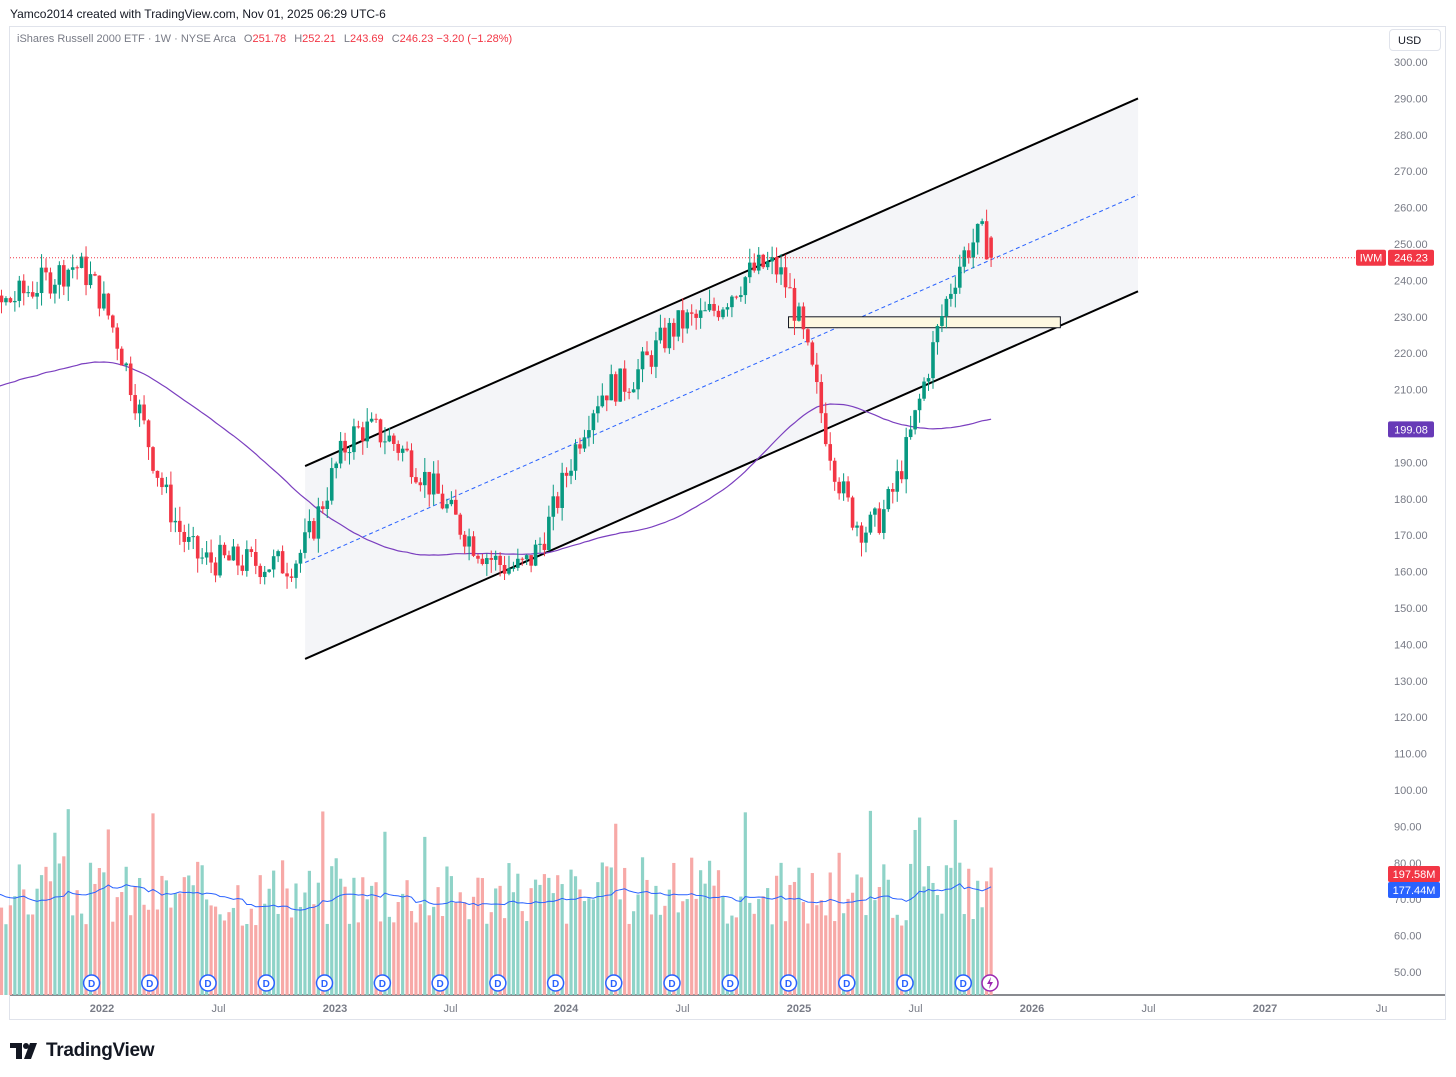 This screenshot has width=1456, height=1077. I want to click on last-price-symbol: IWM, so click(1371, 259).